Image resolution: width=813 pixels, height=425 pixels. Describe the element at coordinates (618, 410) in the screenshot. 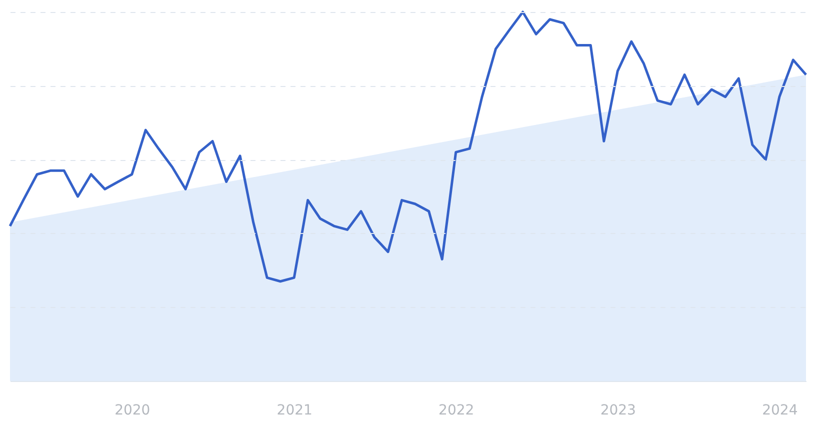

I see `x-tick-label: 2023` at that location.